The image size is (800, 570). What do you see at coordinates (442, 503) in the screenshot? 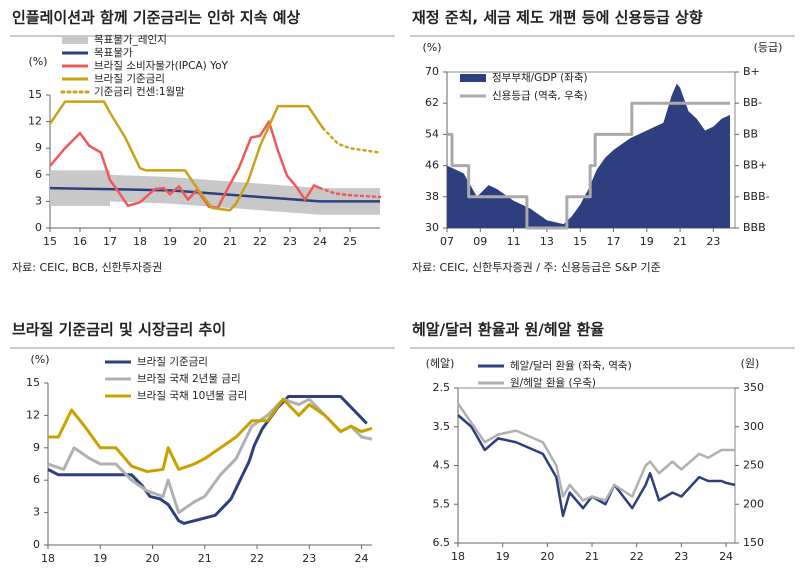
I see `y-tick-label: 5.5` at bounding box center [442, 503].